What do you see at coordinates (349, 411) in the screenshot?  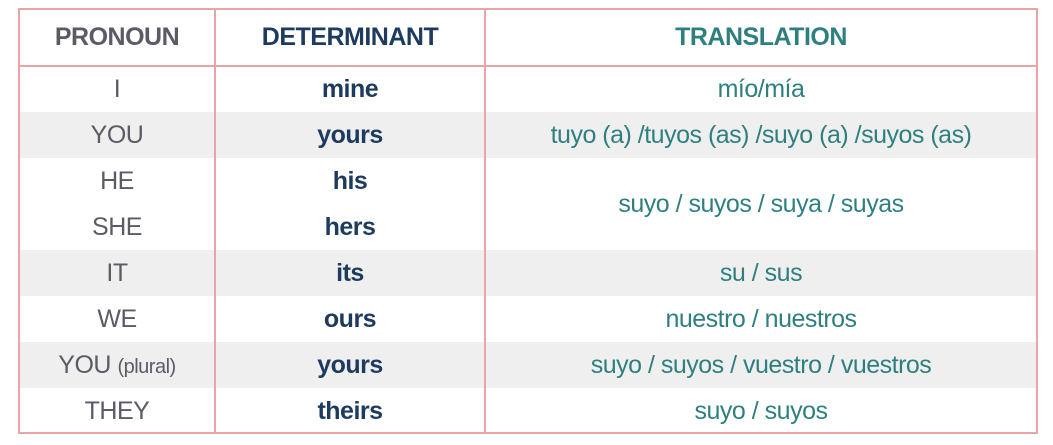 I see `determinant-cell: theirs` at bounding box center [349, 411].